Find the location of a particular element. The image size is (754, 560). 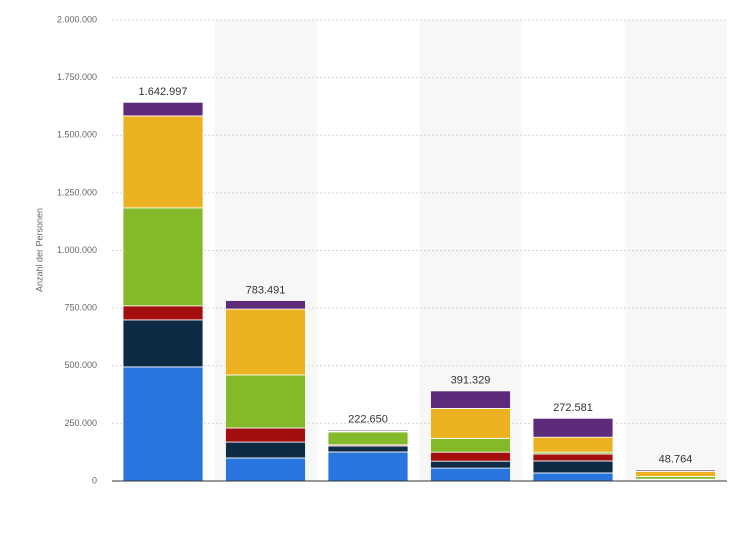

total-label: 783.491 is located at coordinates (266, 290).